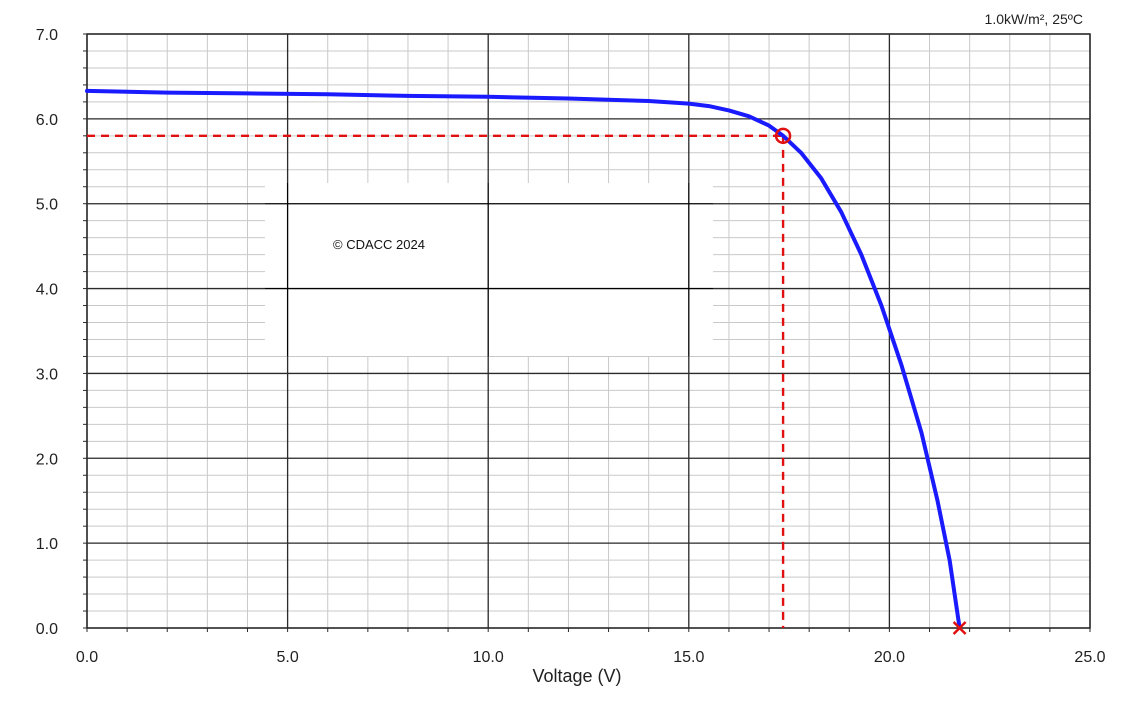 This screenshot has width=1137, height=708. I want to click on x-tick-label: 0.0, so click(87, 657).